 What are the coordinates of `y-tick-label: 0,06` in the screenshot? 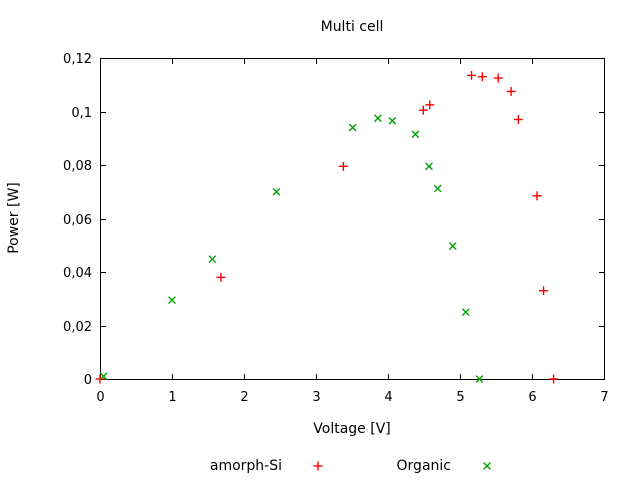 It's located at (77, 220).